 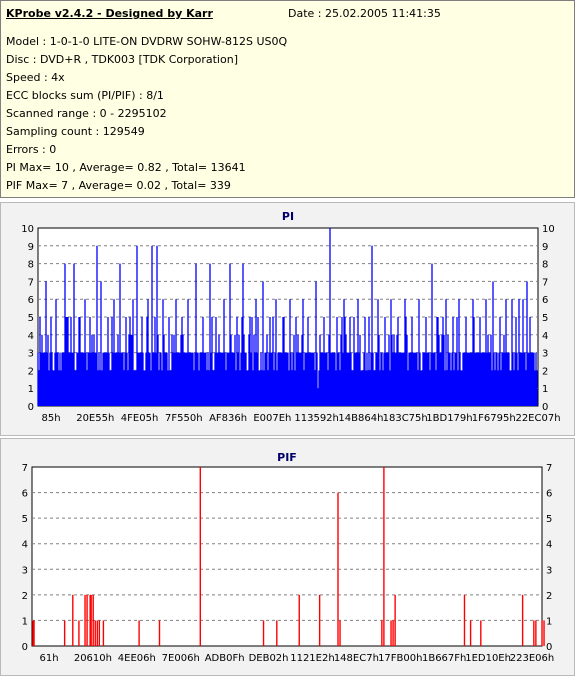 What do you see at coordinates (549, 494) in the screenshot?
I see `pif-y-tick-label-right: 6` at bounding box center [549, 494].